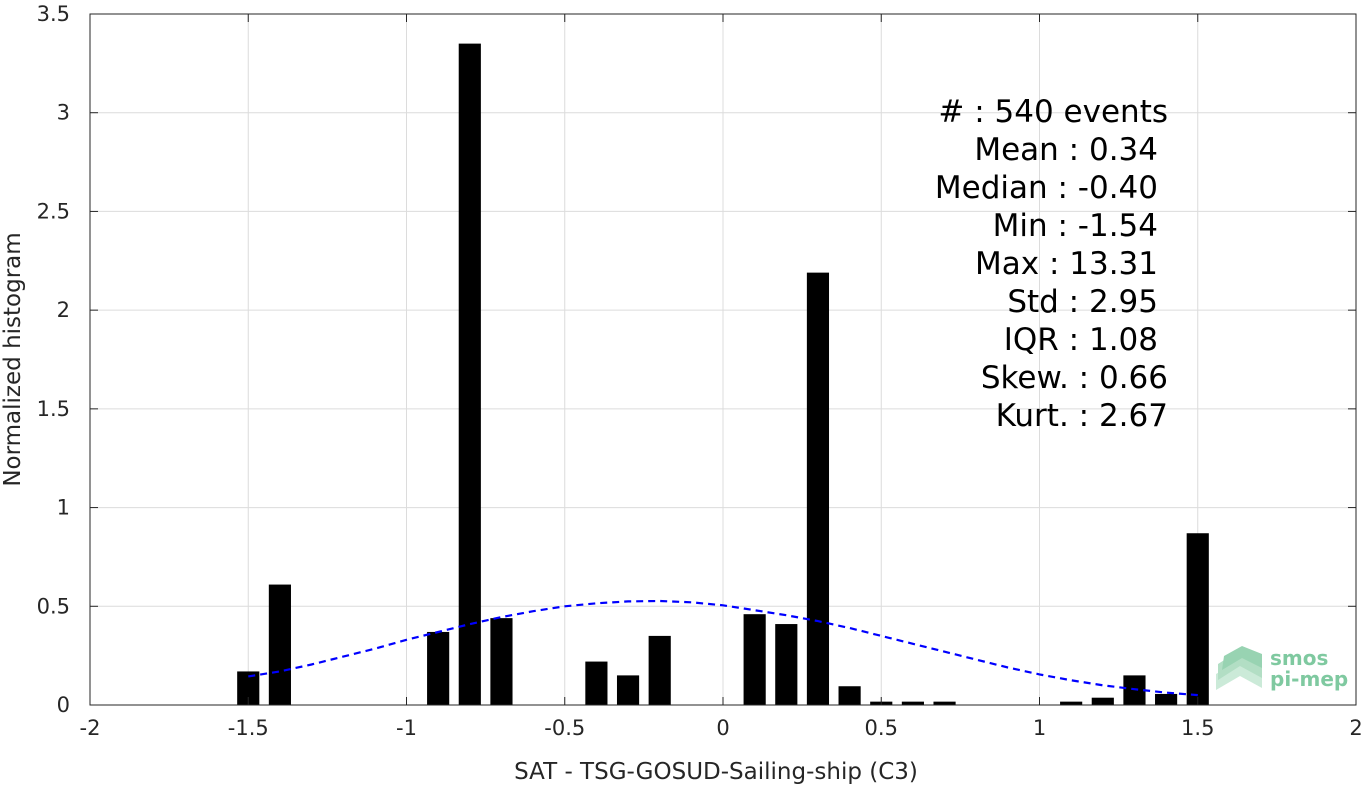 This screenshot has height=786, width=1366. Describe the element at coordinates (1197, 728) in the screenshot. I see `x-tick-label: 1.5` at that location.